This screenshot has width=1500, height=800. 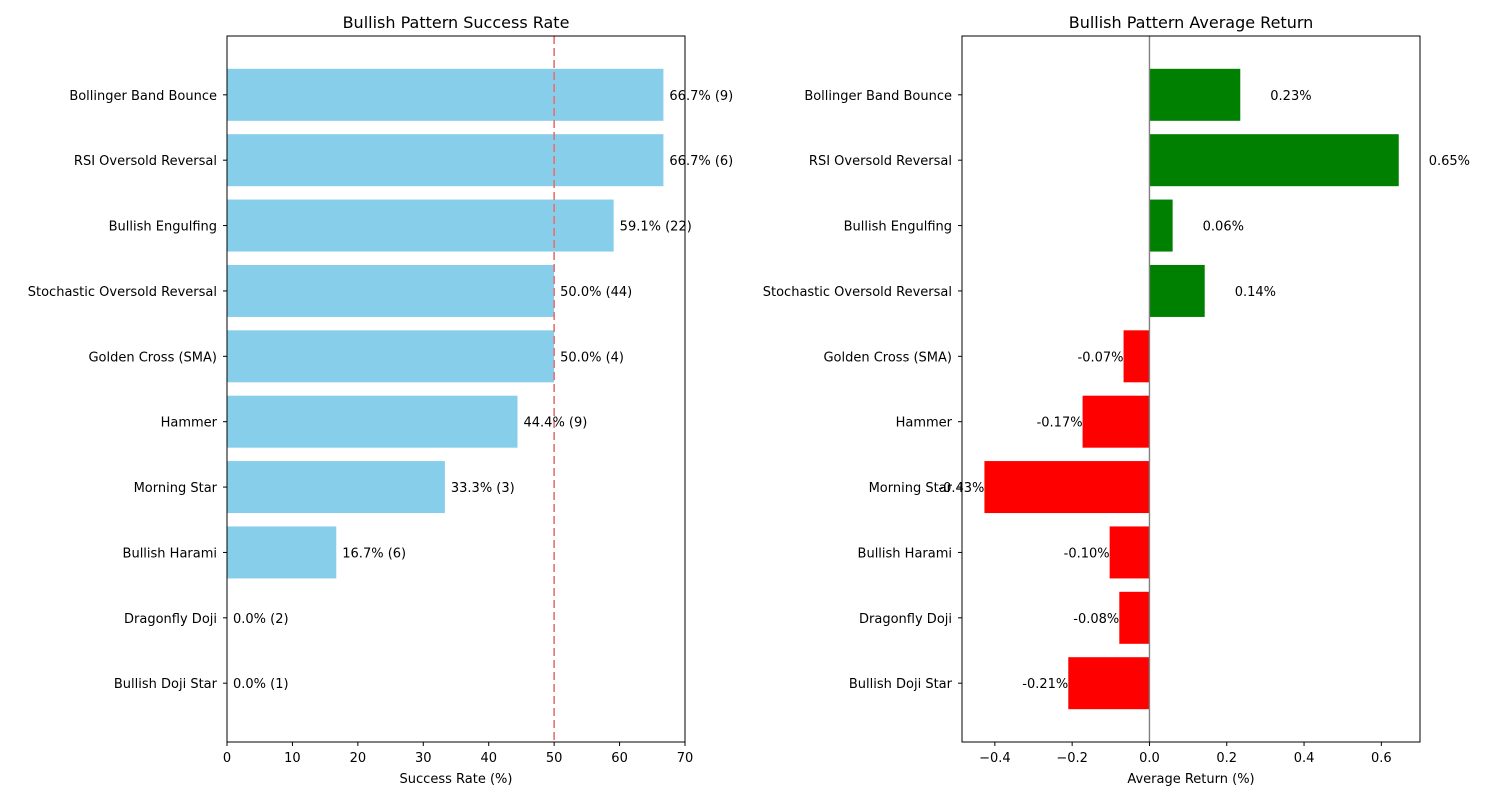 I want to click on average-return-data-label: -0.10%, so click(x=1087, y=553).